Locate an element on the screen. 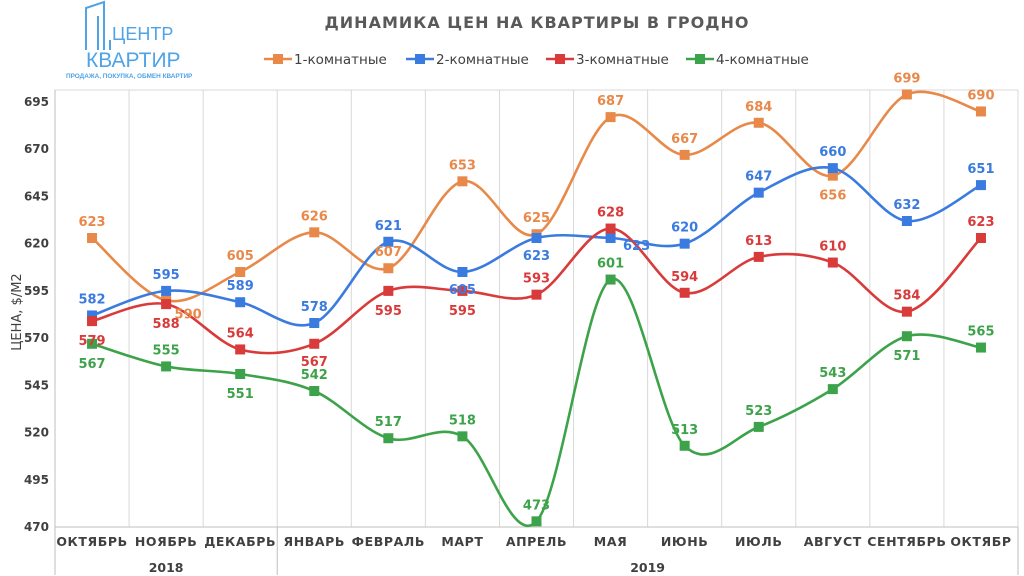 This screenshot has height=576, width=1024. data-label: 523 is located at coordinates (758, 411).